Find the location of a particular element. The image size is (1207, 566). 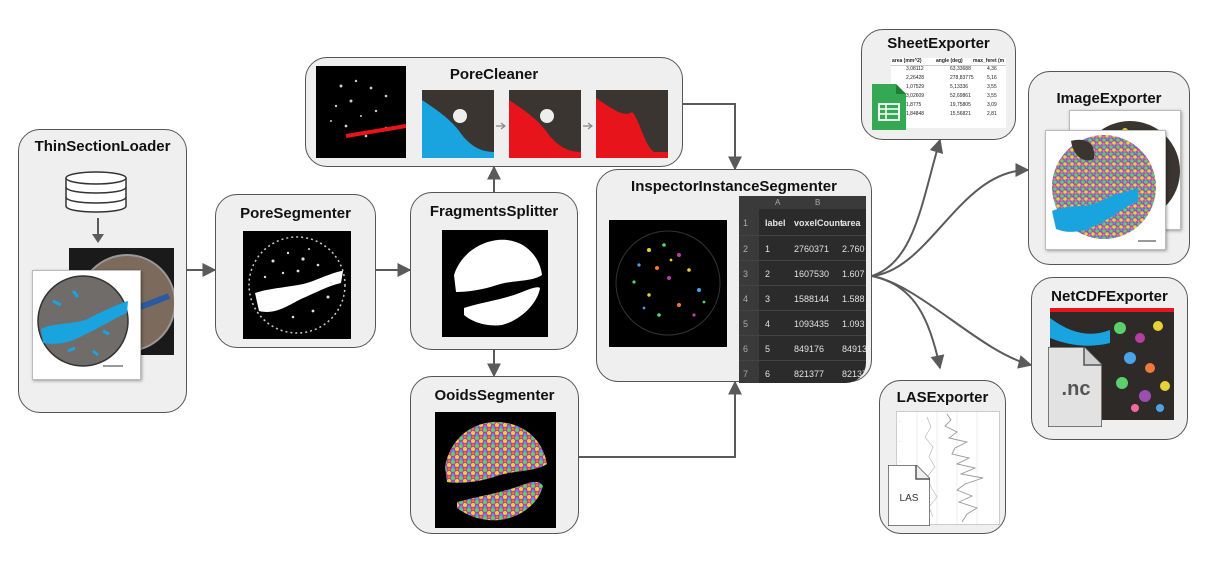

table-row: 2 1 2760371 2.760 is located at coordinates (802, 248).